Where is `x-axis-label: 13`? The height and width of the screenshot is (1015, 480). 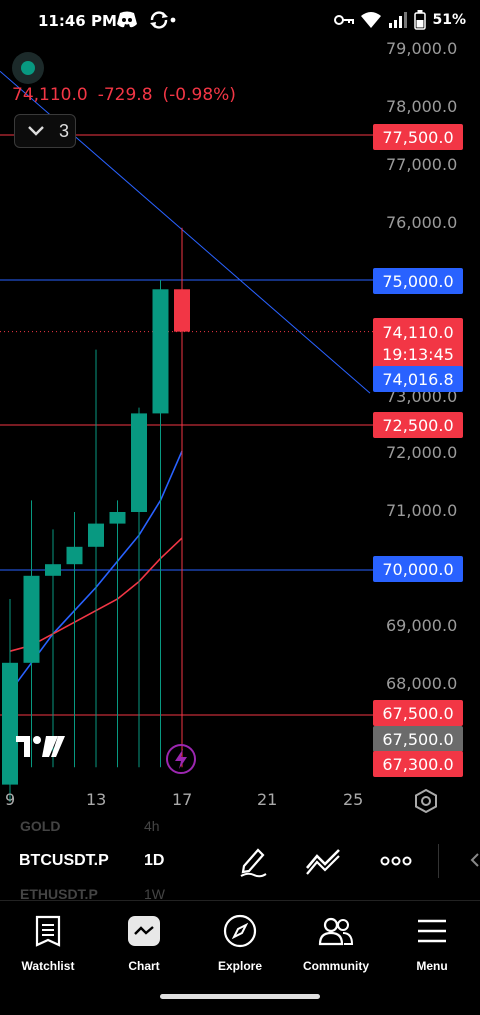
x-axis-label: 13 is located at coordinates (96, 799).